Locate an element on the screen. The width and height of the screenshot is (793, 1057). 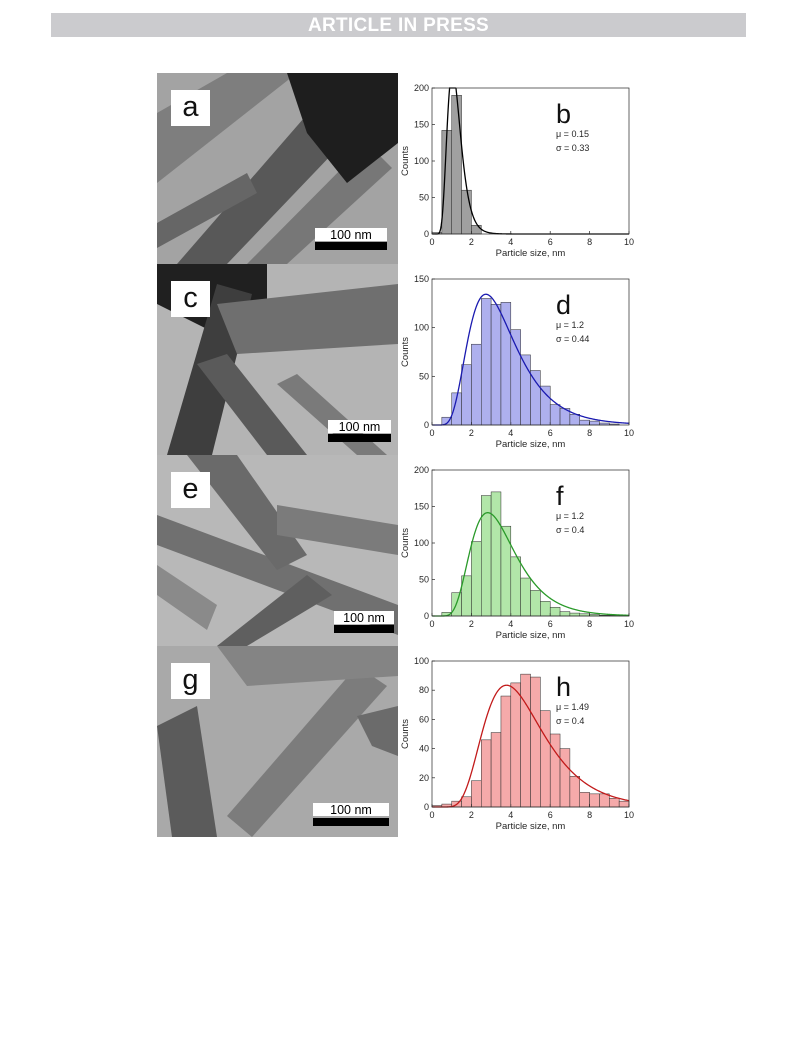
y-tick-label: 80 is located at coordinates (424, 690).